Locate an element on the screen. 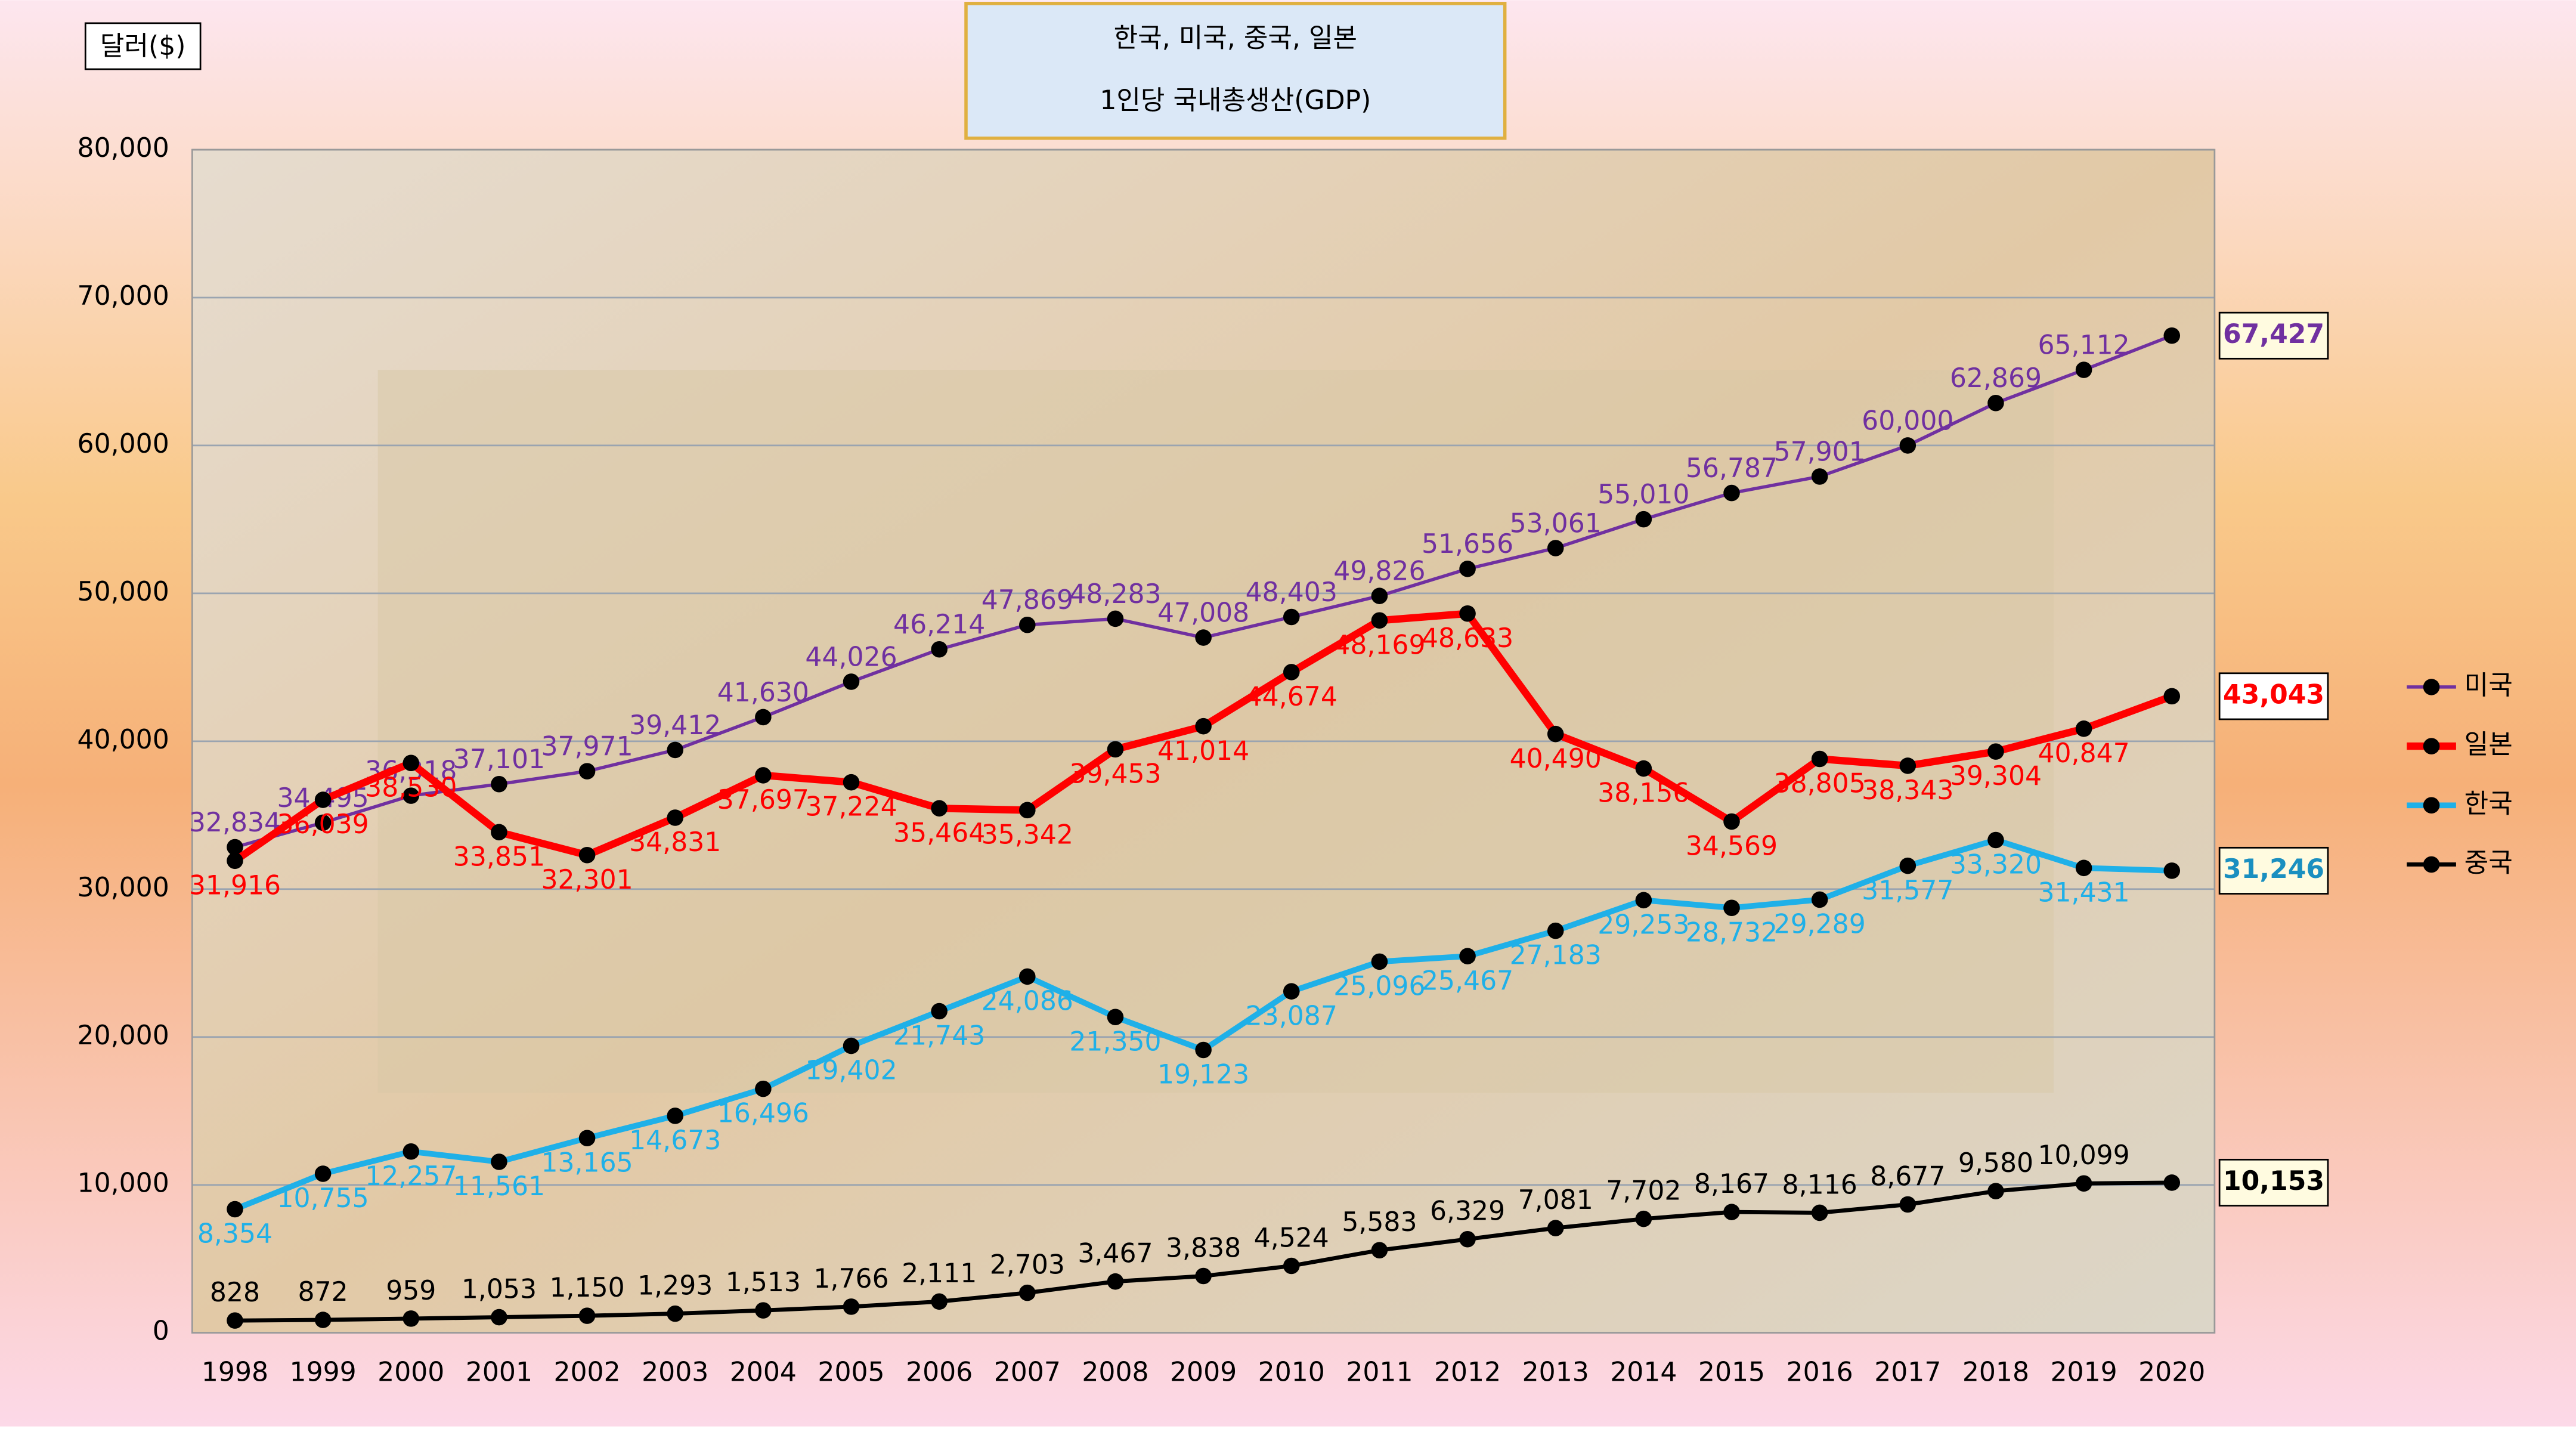 The width and height of the screenshot is (2576, 1429). x-tick-label: 2004 is located at coordinates (764, 1372).